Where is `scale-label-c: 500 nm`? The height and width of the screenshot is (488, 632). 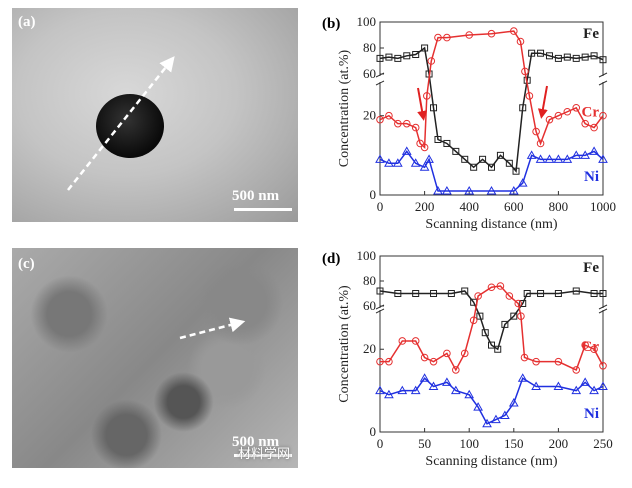
scale-label-c: 500 nm is located at coordinates (256, 442).